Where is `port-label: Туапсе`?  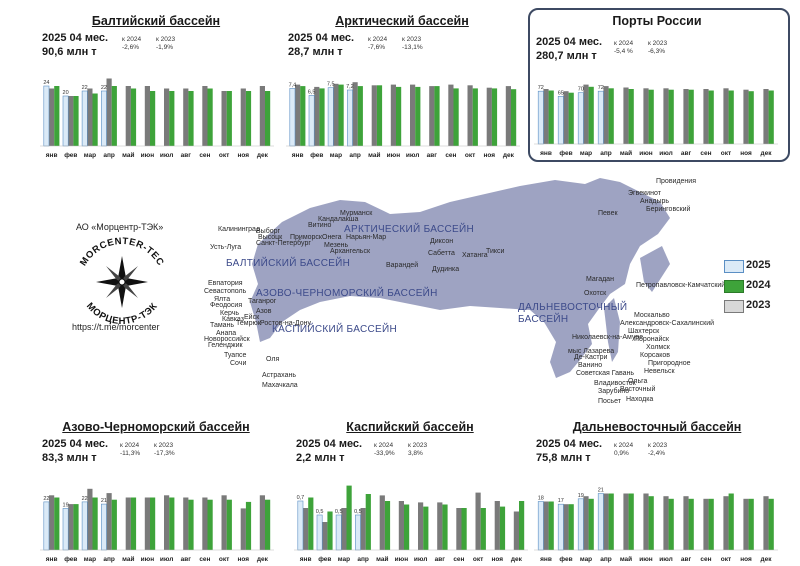
port-label: Туапсе is located at coordinates (235, 355).